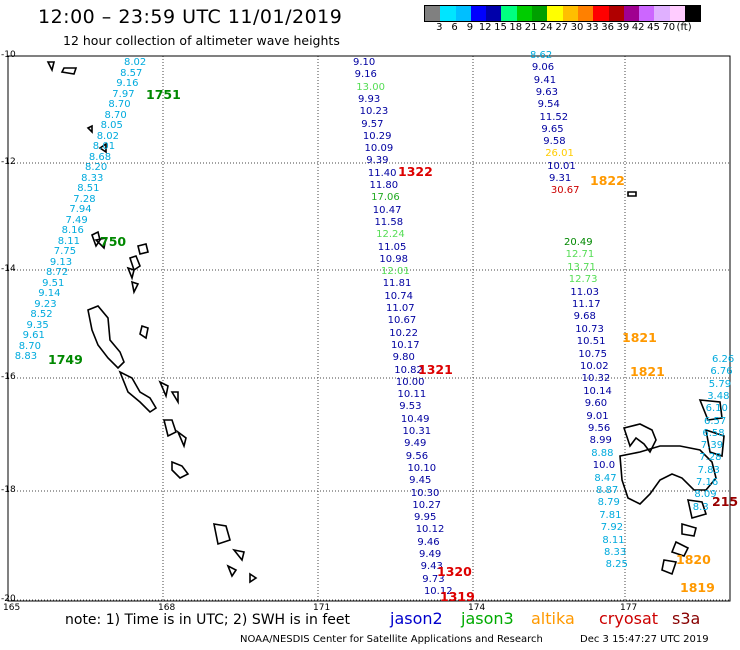 Image resolution: width=740 pixels, height=650 pixels. What do you see at coordinates (700, 507) in the screenshot?
I see `wave-height-label: 8.3` at bounding box center [700, 507].